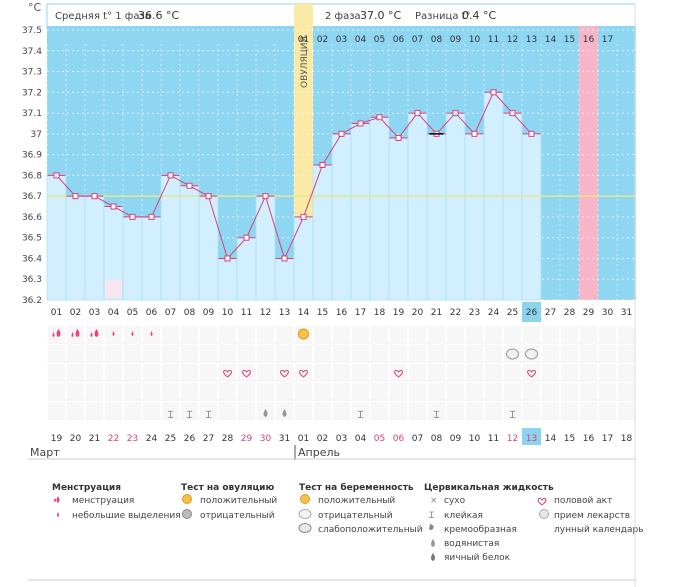 The width and height of the screenshot is (675, 587). I want to click on date-label: 28, so click(228, 439).